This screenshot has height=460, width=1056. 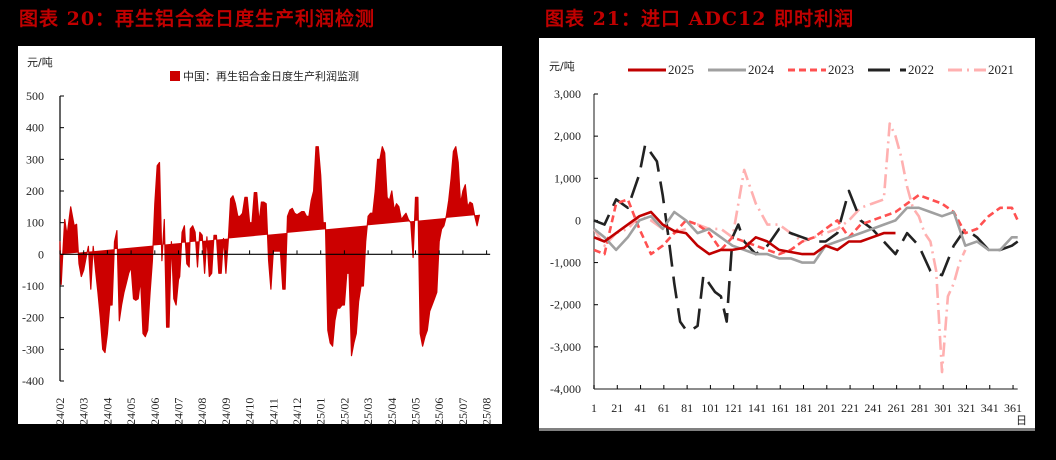 What do you see at coordinates (321, 411) in the screenshot?
I see `x-tick-label: 25/01` at bounding box center [321, 411].